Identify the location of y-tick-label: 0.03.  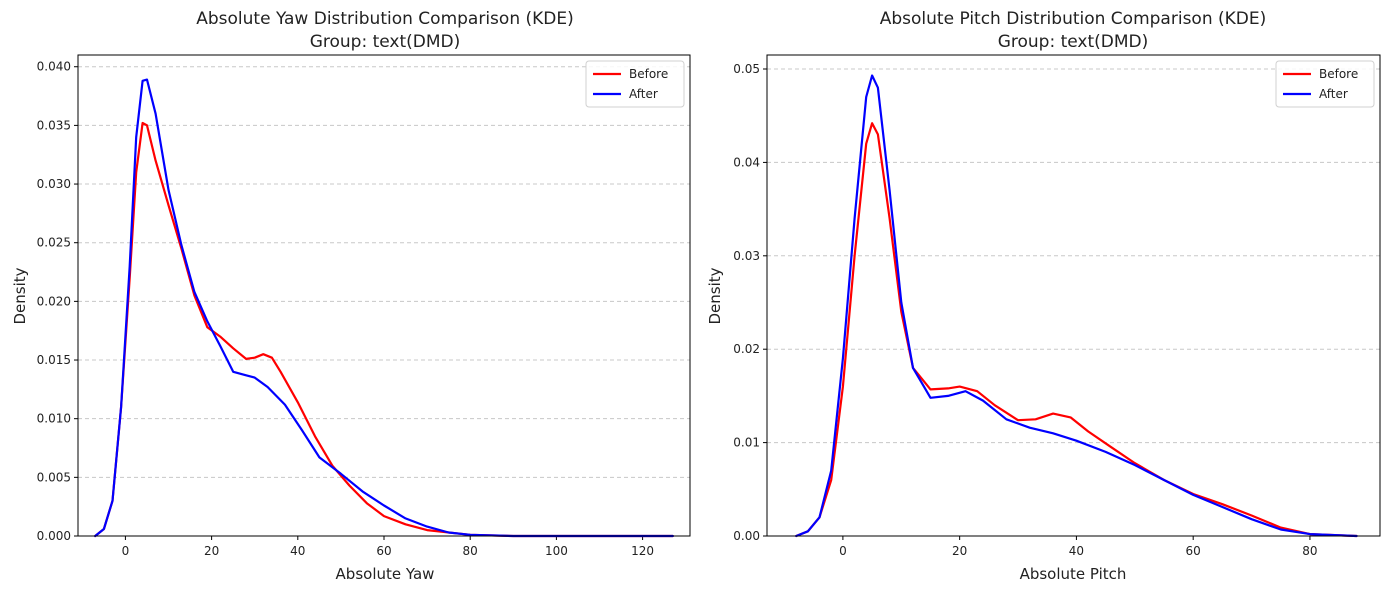
(746, 256).